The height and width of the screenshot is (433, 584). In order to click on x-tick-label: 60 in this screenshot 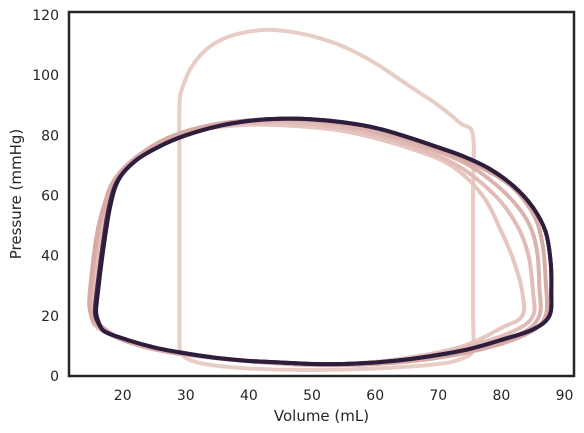, I will do `click(375, 396)`.